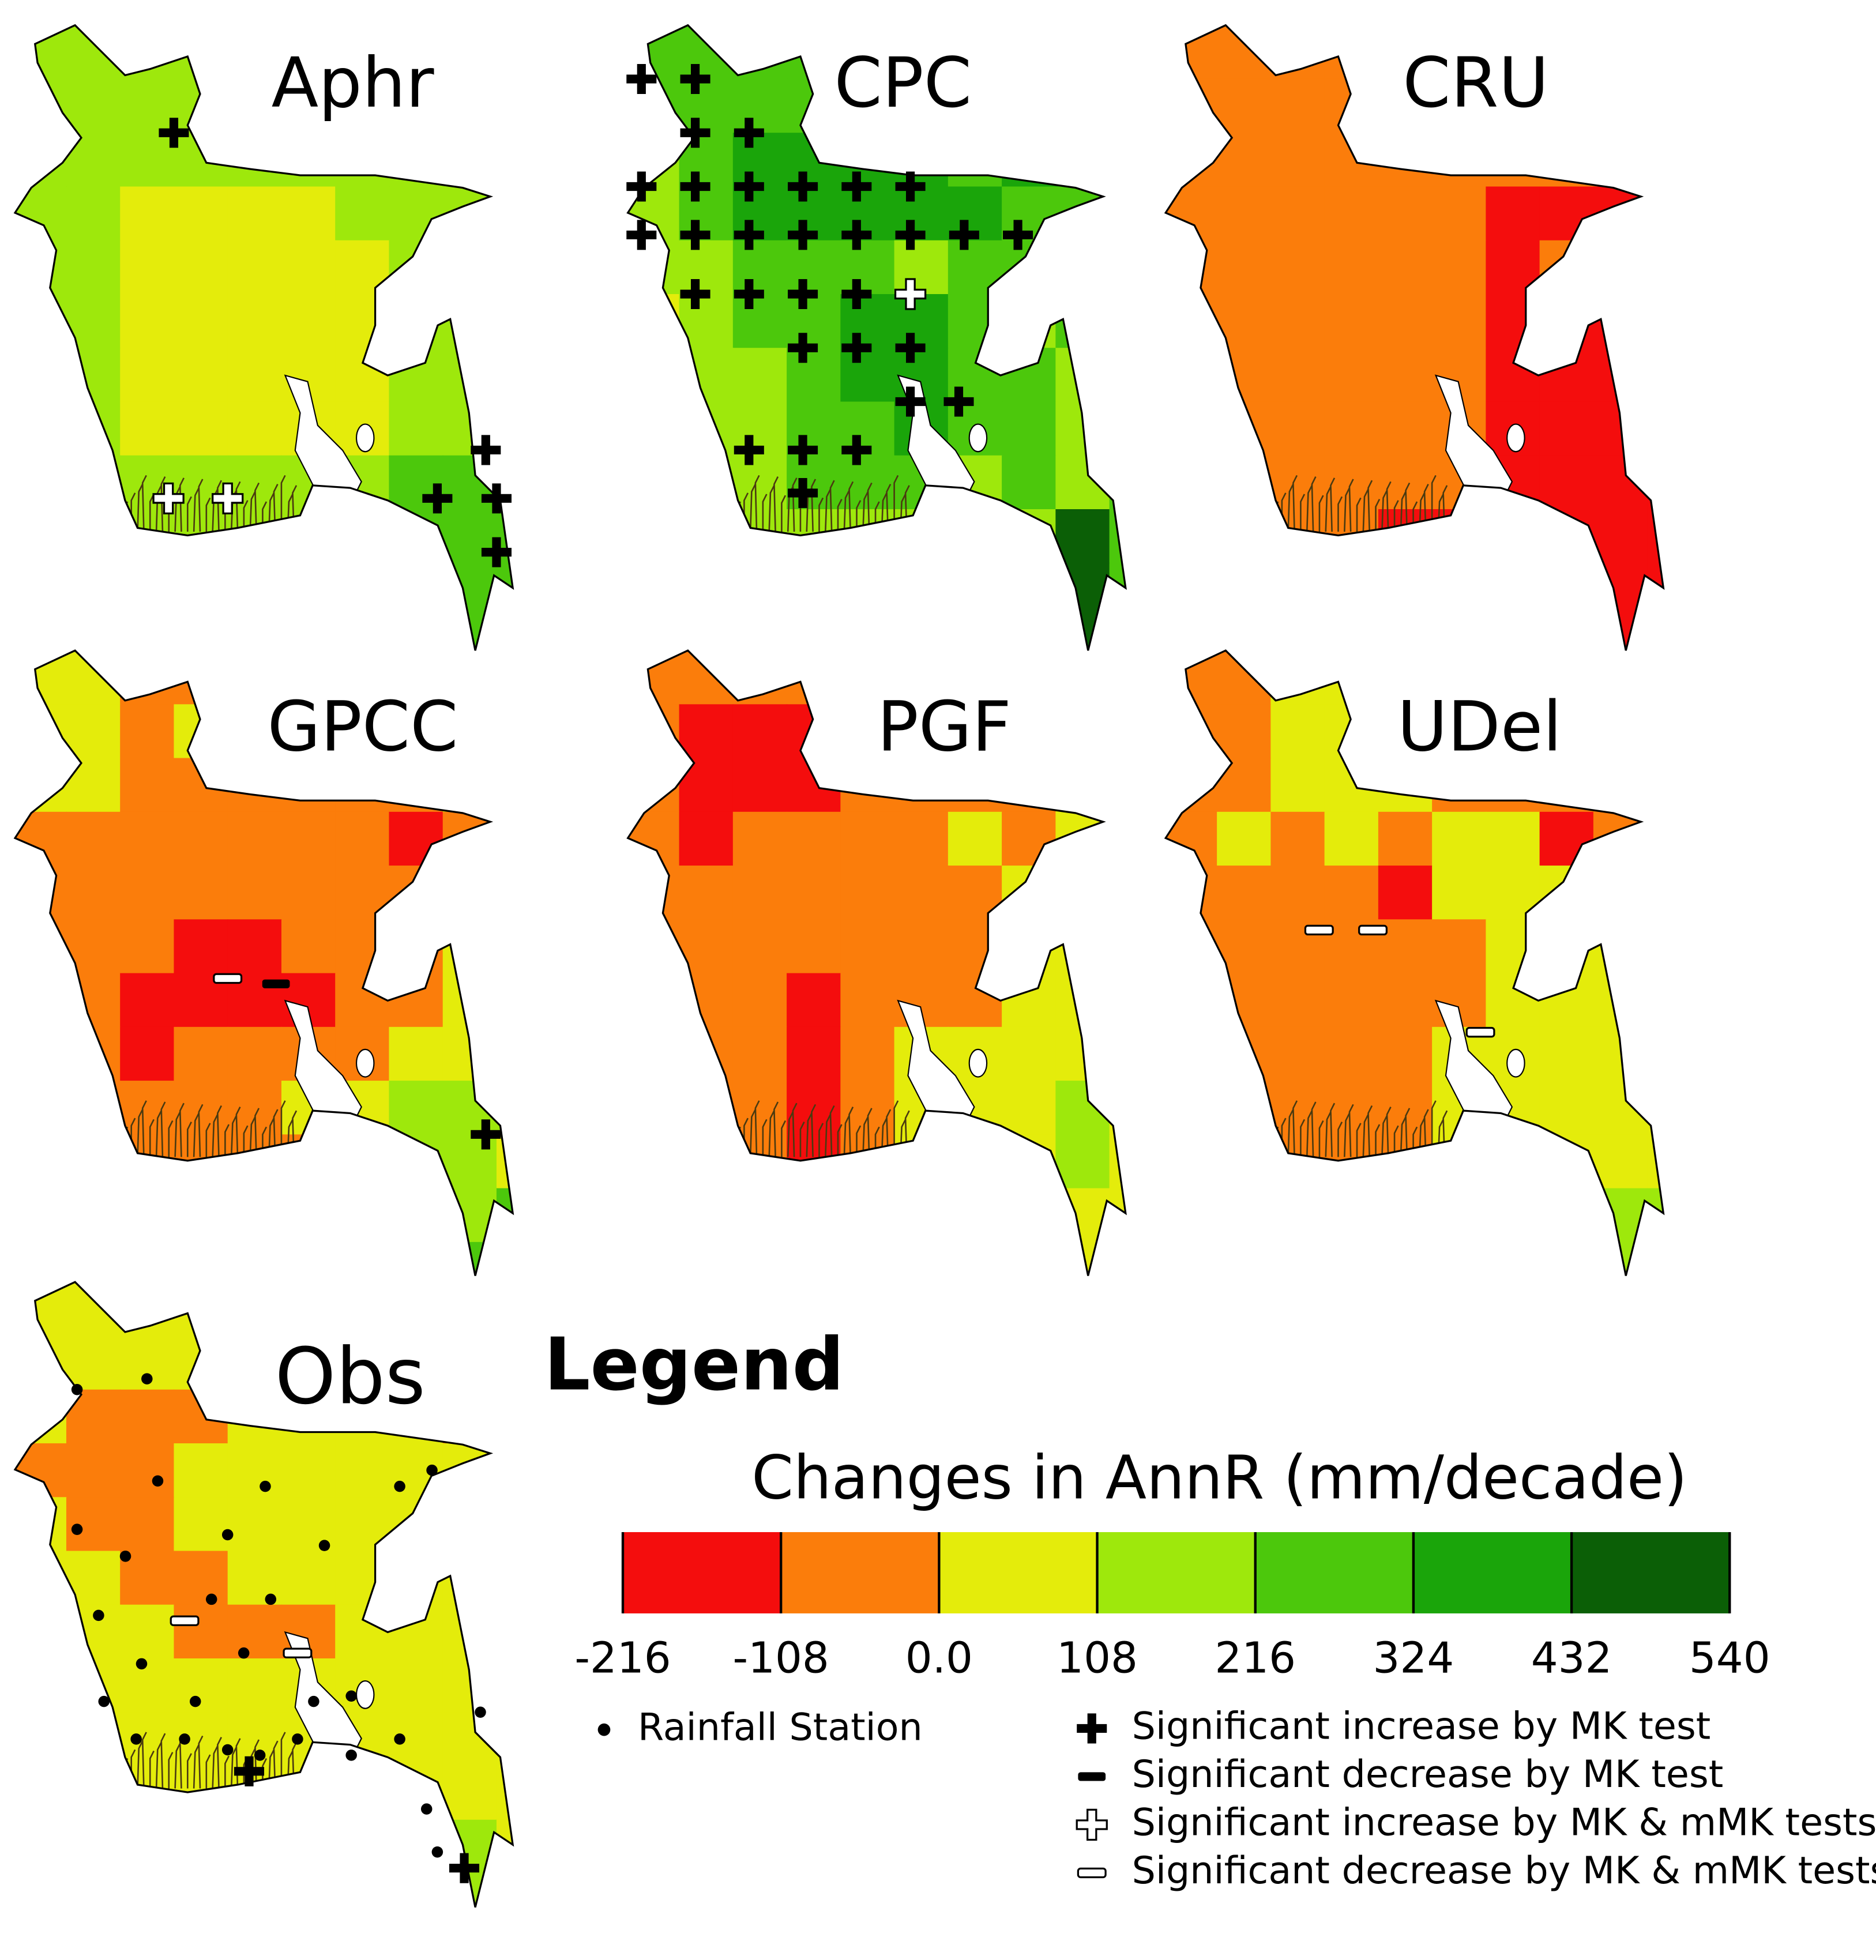 This screenshot has height=1960, width=1876. Describe the element at coordinates (780, 1728) in the screenshot. I see `legend-station-label: Rainfall Station` at that location.